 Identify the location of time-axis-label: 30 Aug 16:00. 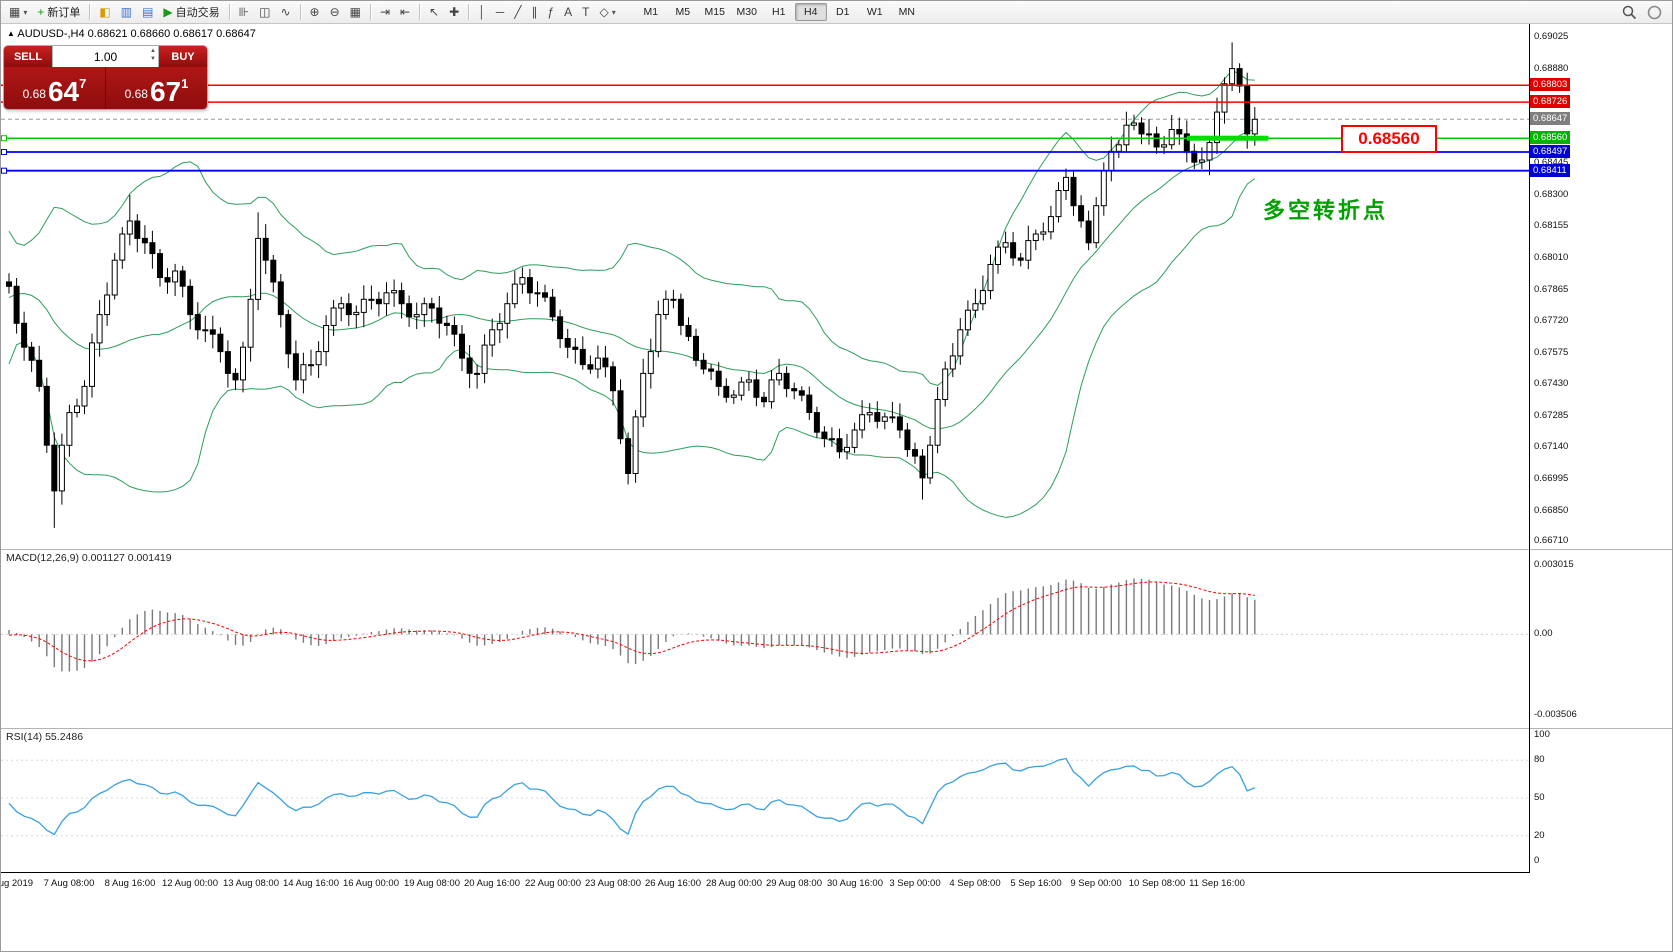
(855, 883).